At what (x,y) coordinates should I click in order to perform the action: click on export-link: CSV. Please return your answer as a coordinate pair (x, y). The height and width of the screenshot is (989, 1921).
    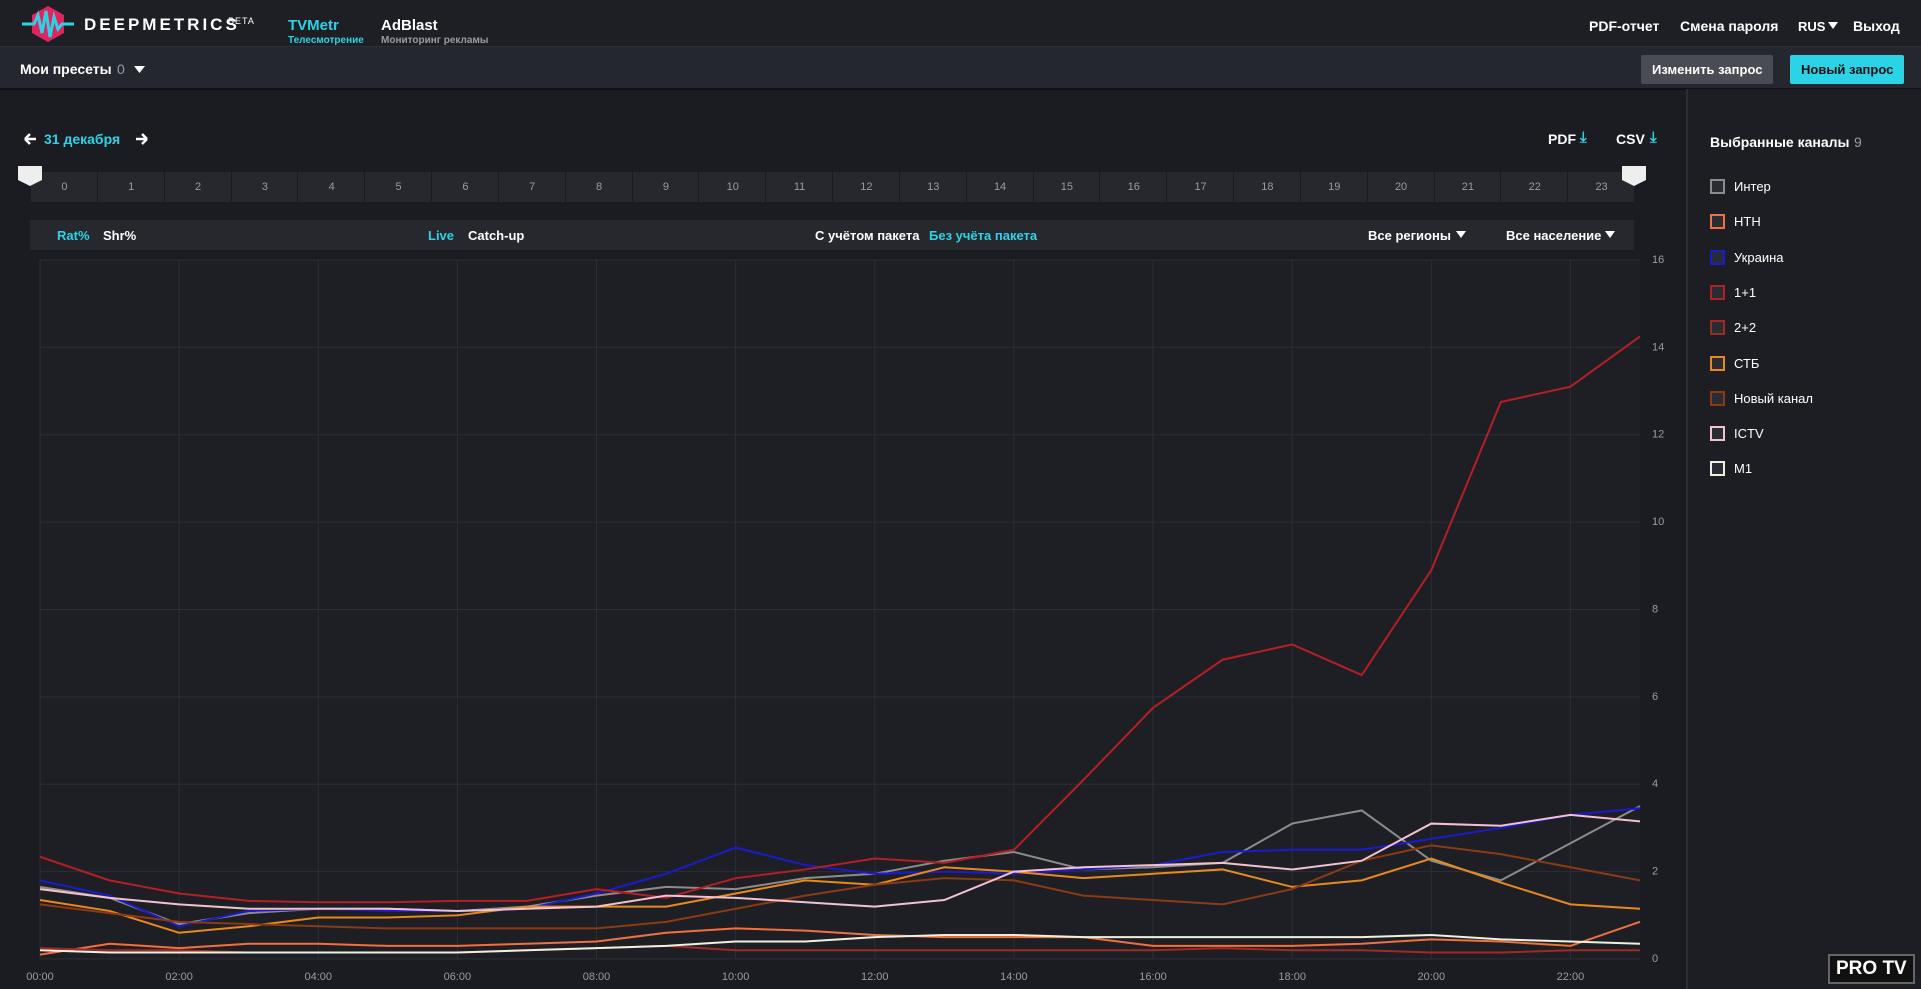
    Looking at the image, I should click on (1630, 139).